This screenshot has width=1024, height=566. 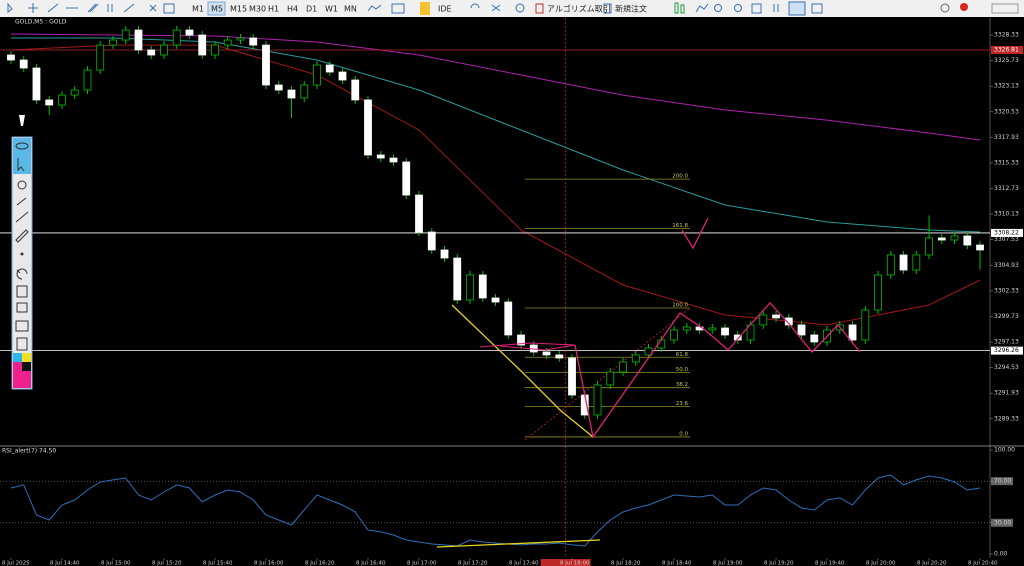 I want to click on timeframe-button: H4, so click(x=292, y=9).